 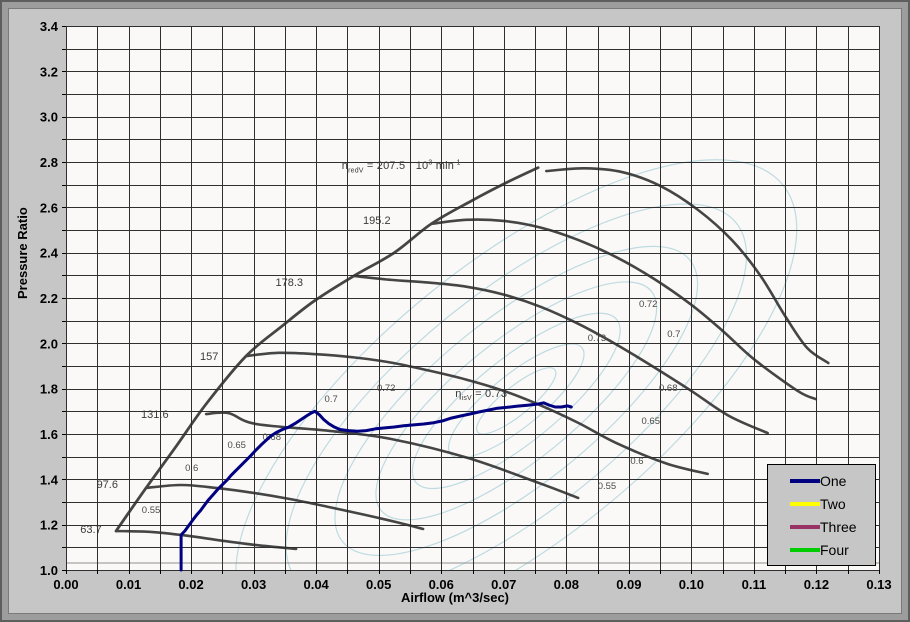 I want to click on eta-annotation-value: = 0.73, so click(x=489, y=393).